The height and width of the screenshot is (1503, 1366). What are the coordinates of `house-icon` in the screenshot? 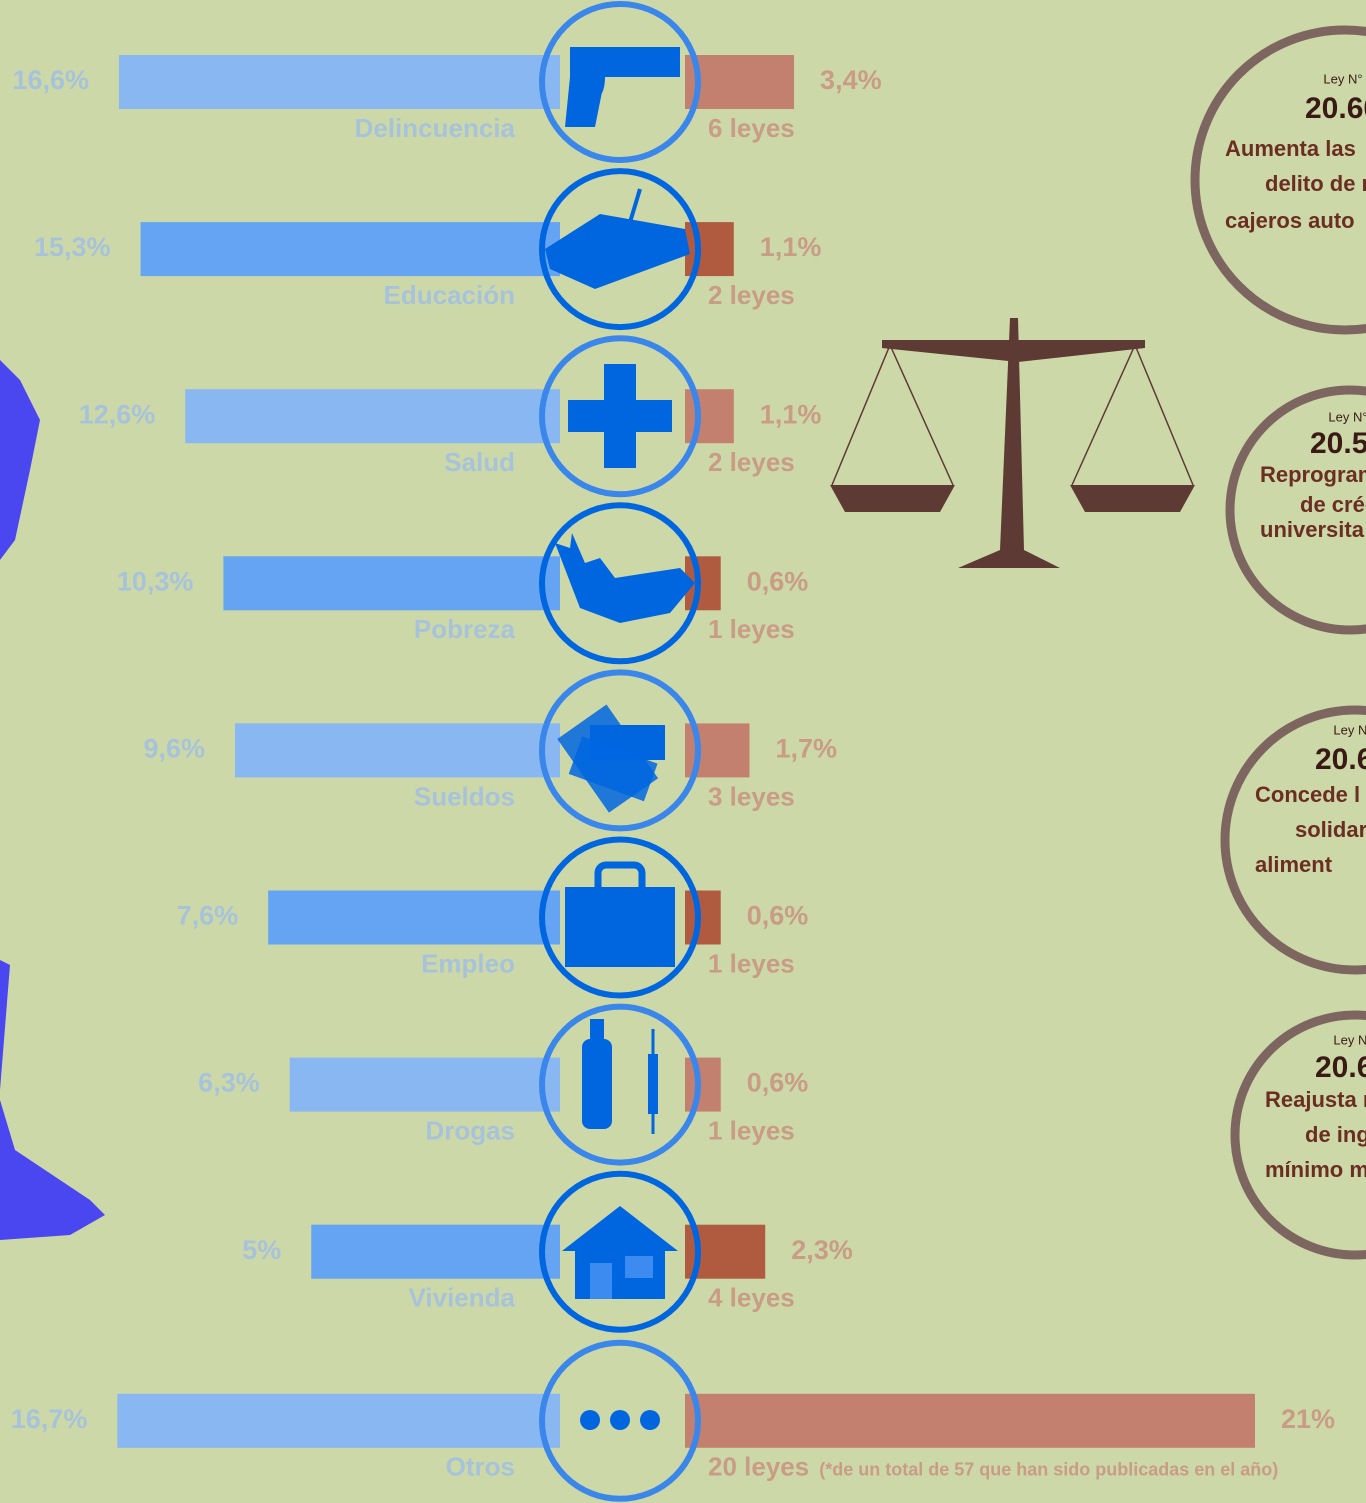 It's located at (620, 1252).